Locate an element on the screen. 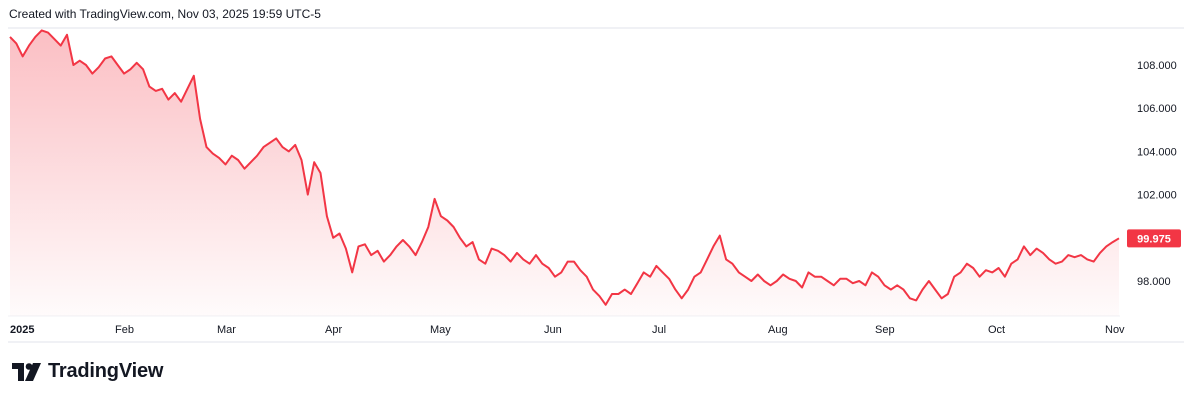  price-tick-label: 108.000 is located at coordinates (1157, 66).